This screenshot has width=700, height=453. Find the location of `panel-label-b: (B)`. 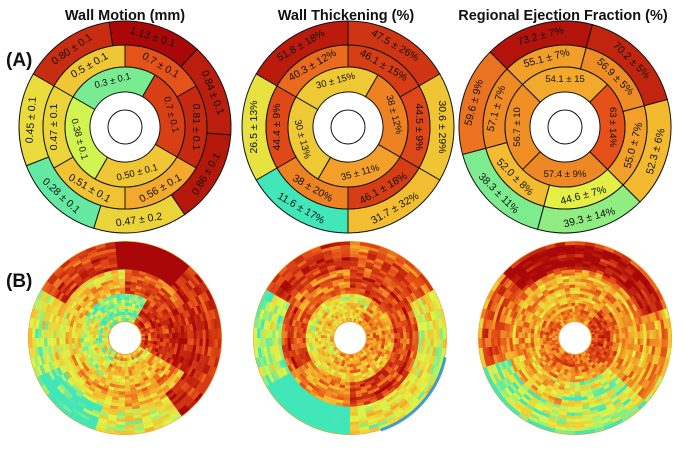

panel-label-b: (B) is located at coordinates (19, 281).